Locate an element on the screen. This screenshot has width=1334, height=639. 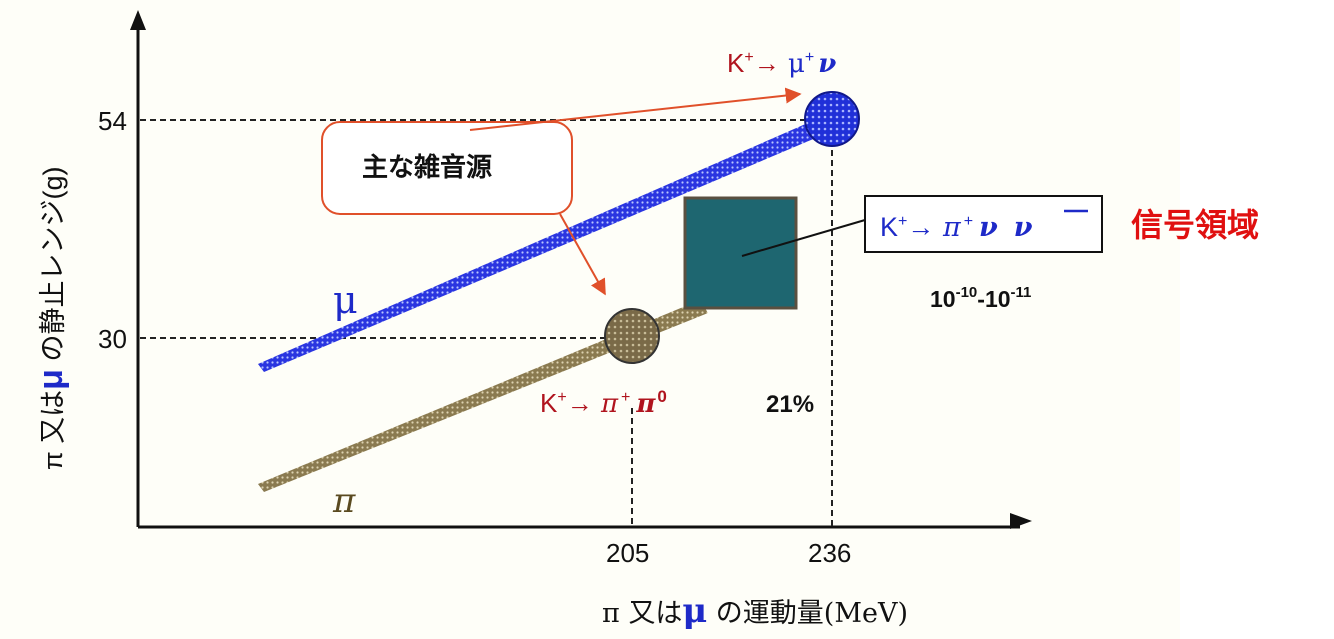
br-exp-1: -10 is located at coordinates (967, 292).